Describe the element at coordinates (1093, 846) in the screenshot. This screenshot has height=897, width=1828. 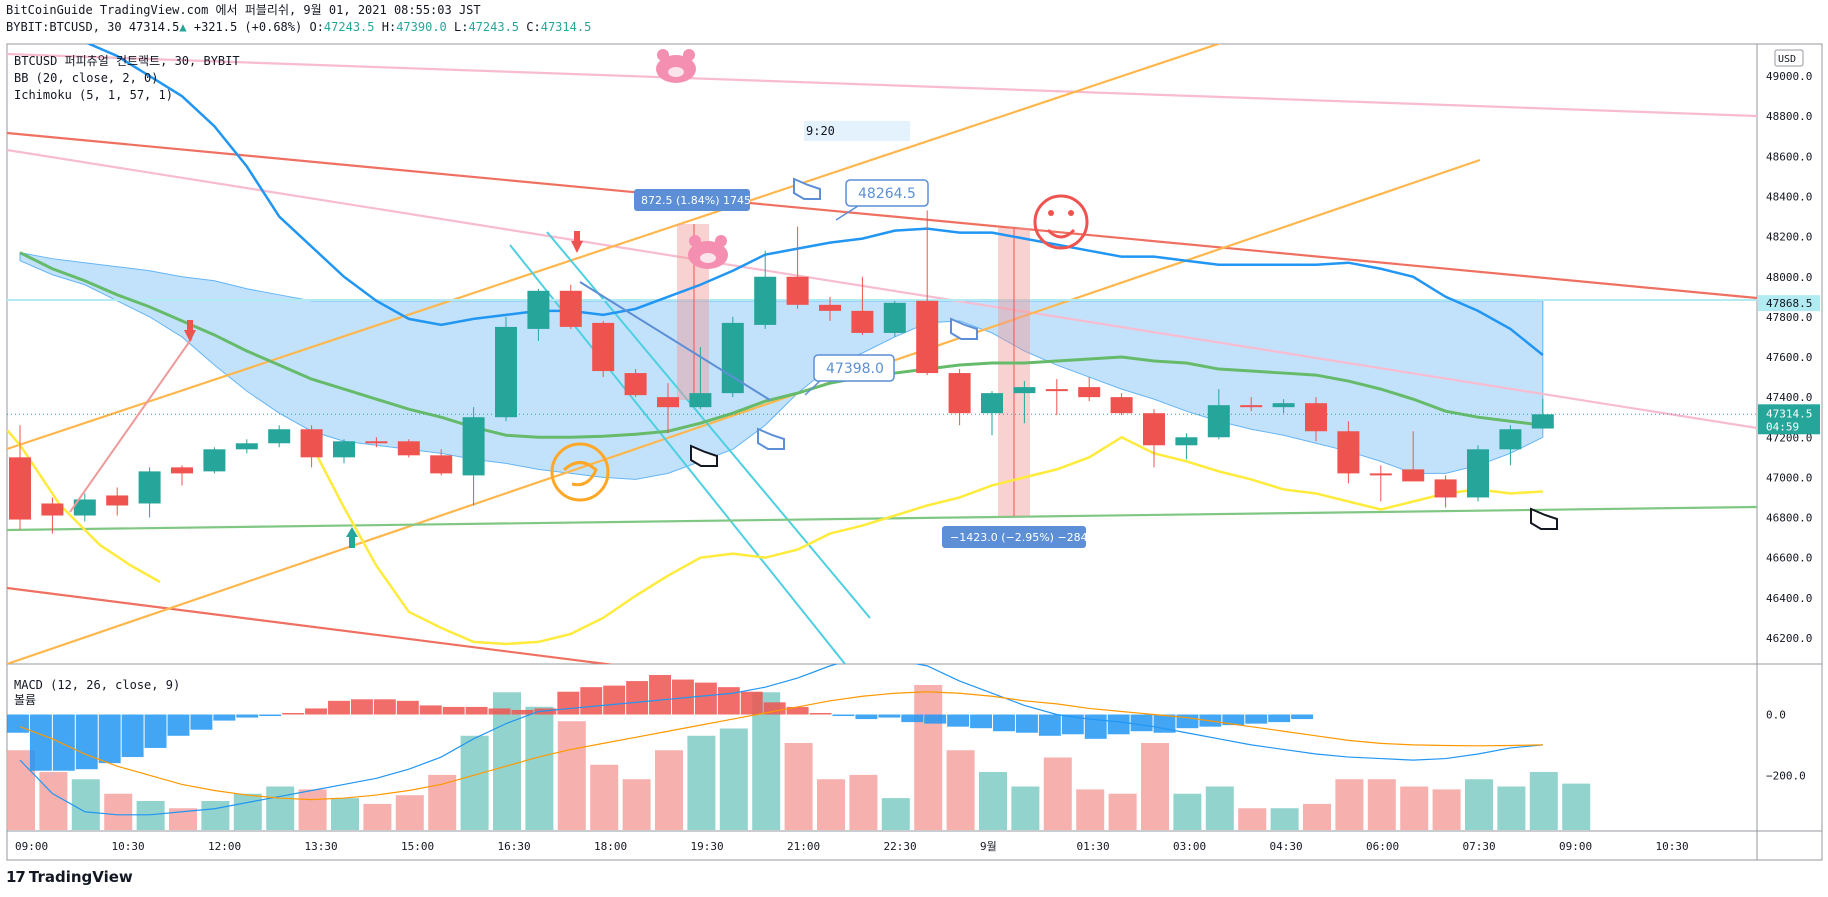
I see `time-tick-label: 01:30` at that location.